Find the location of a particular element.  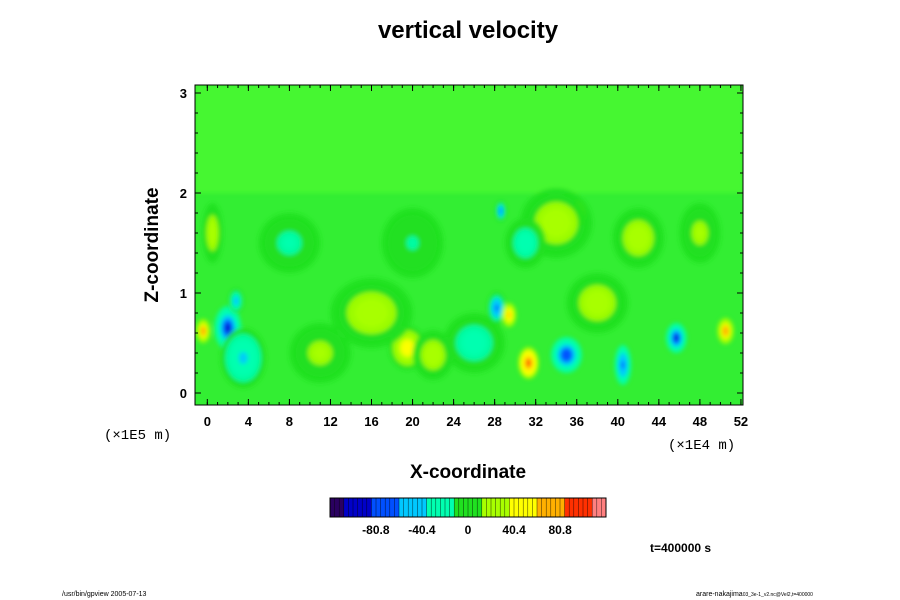

colorbar-tick-label: -40.4 is located at coordinates (422, 530).